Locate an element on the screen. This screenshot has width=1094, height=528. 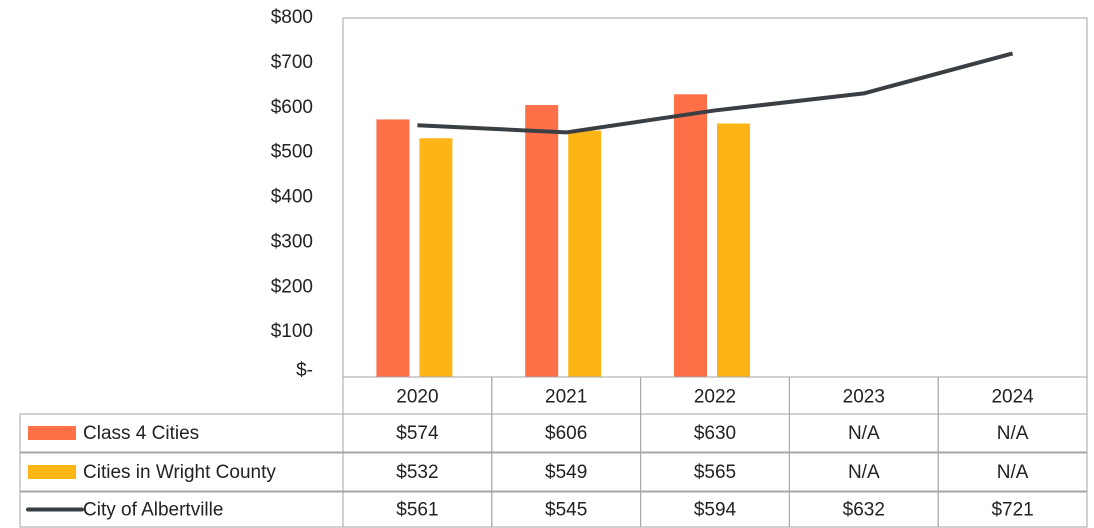
table-value: $574 is located at coordinates (417, 433).